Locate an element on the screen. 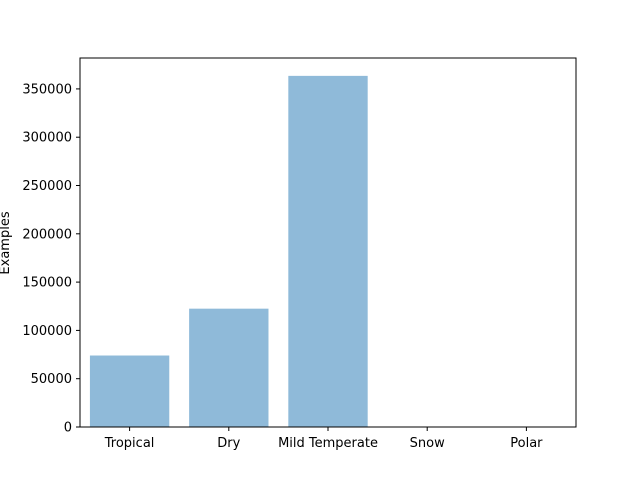  y-tick-label: 250000 is located at coordinates (47, 186).